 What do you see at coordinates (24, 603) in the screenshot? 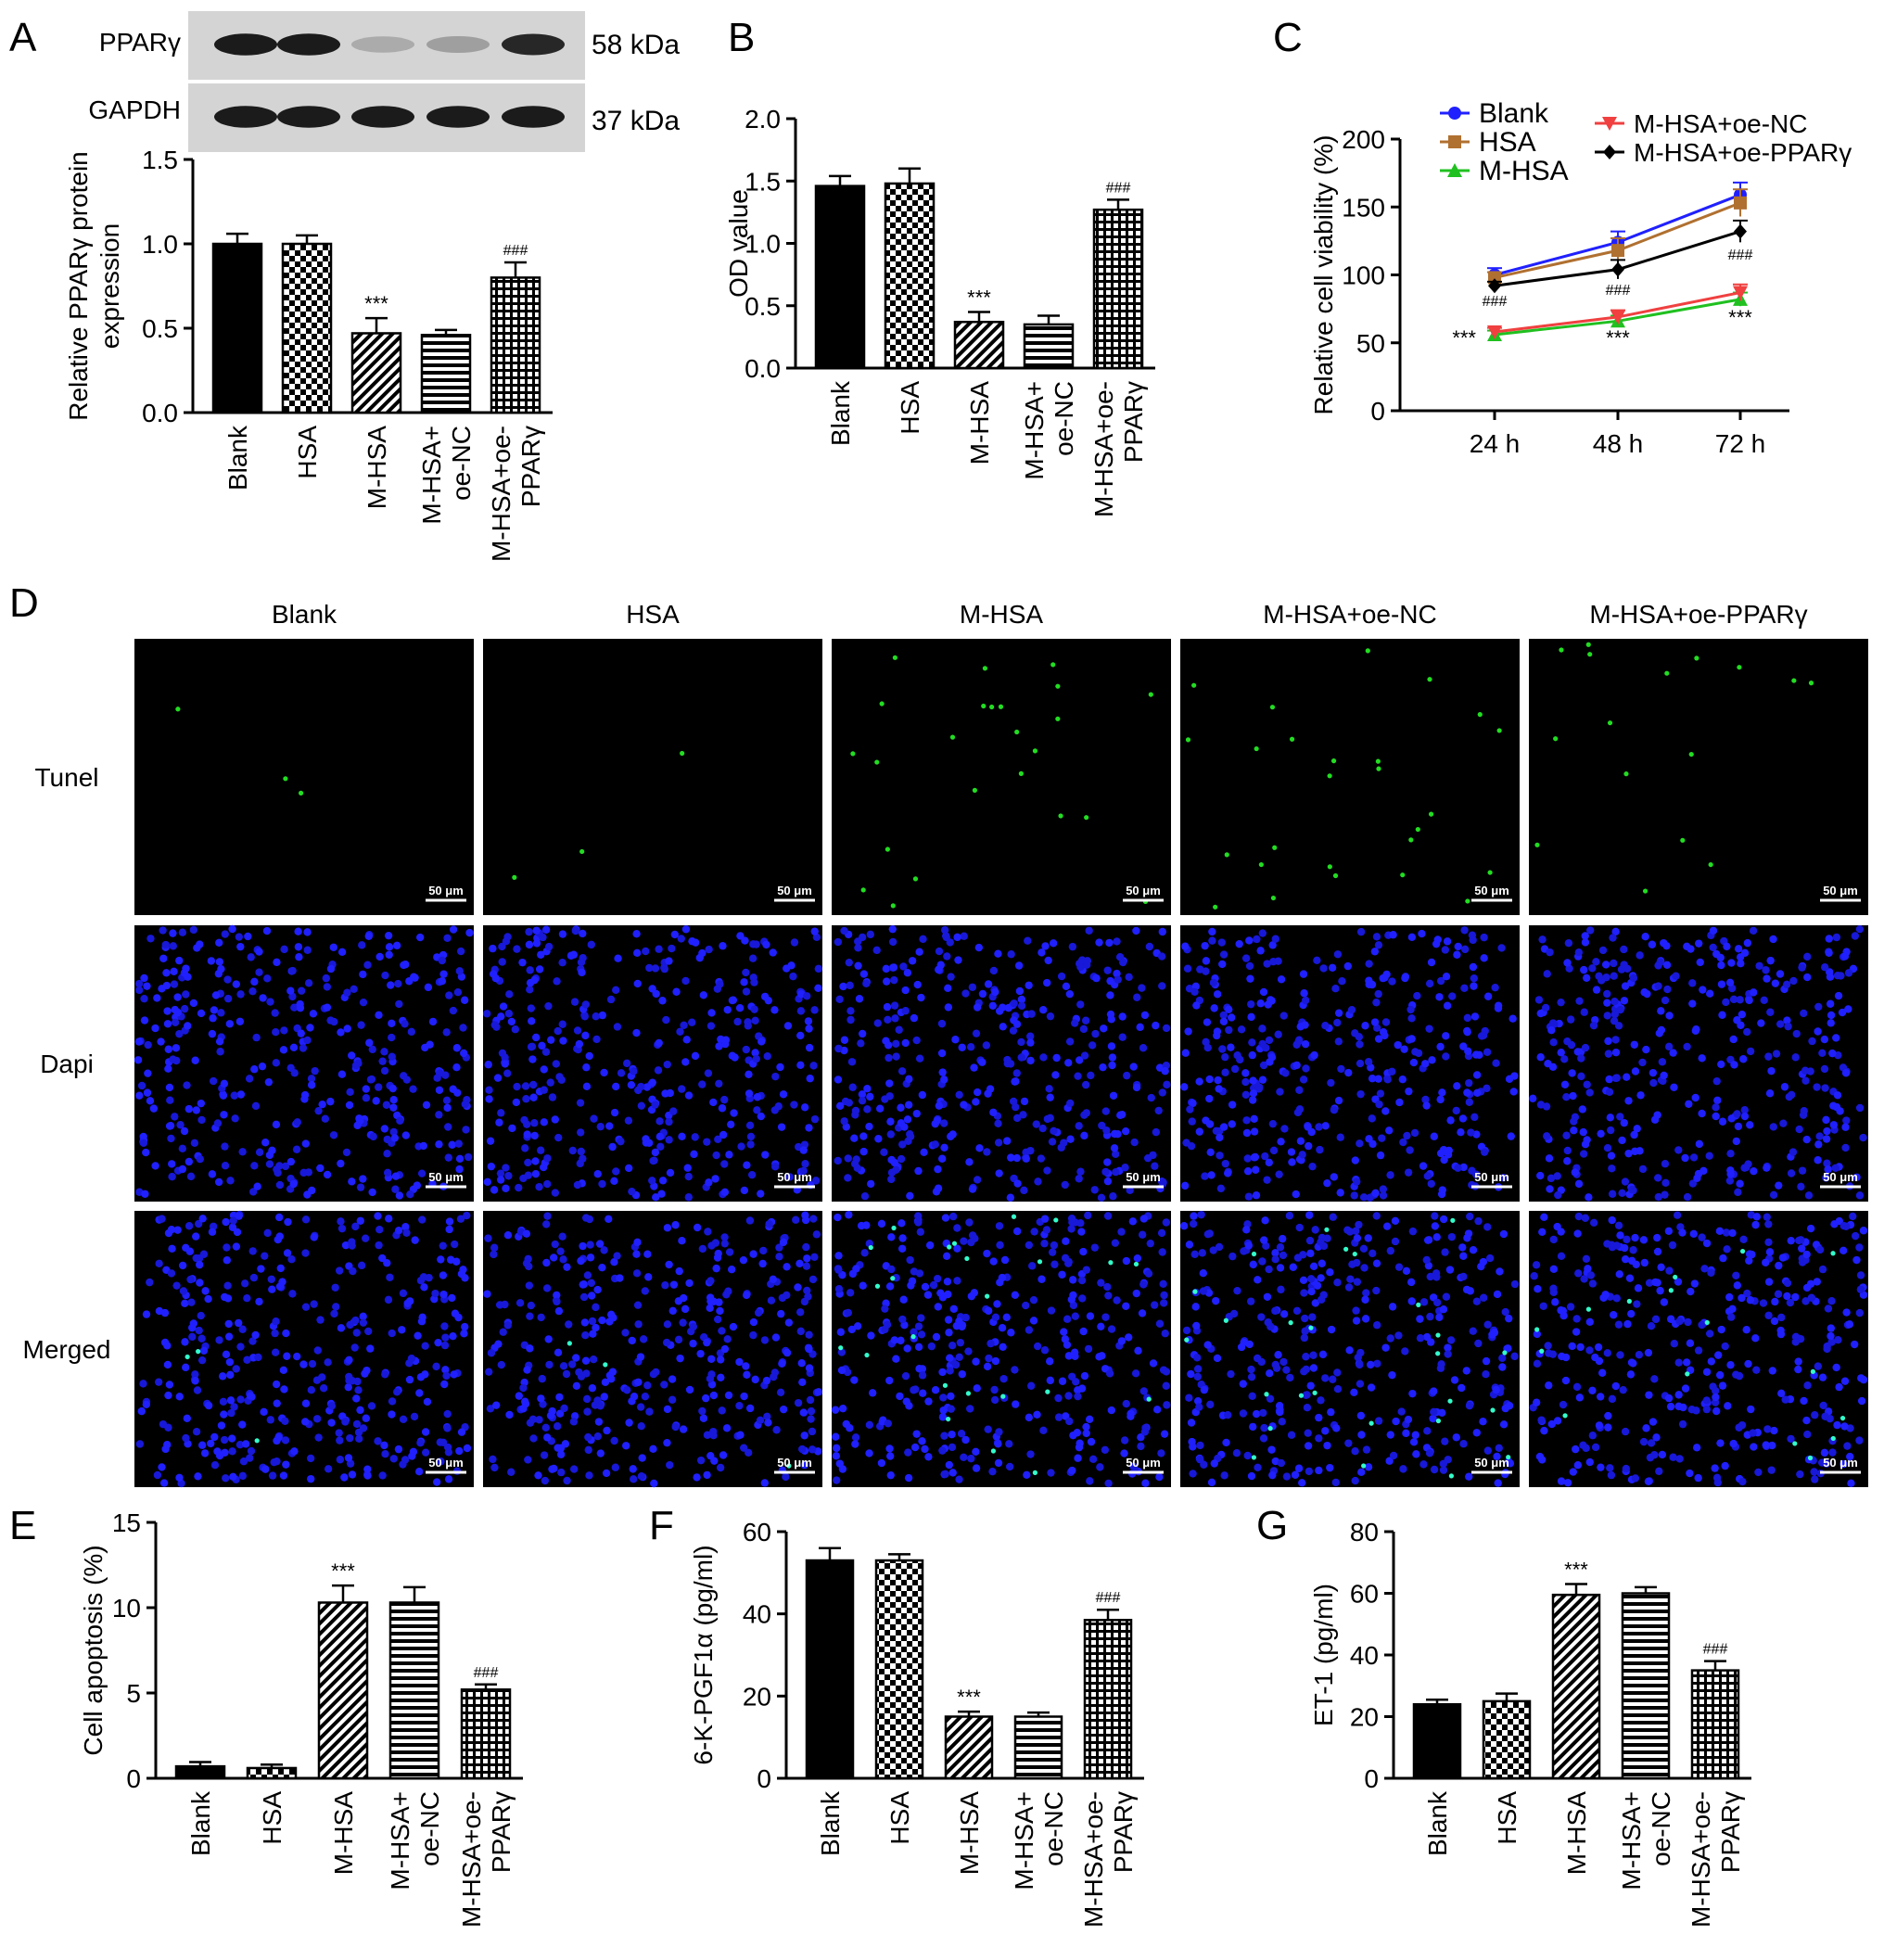
I see `panel-label-d: D` at bounding box center [24, 603].